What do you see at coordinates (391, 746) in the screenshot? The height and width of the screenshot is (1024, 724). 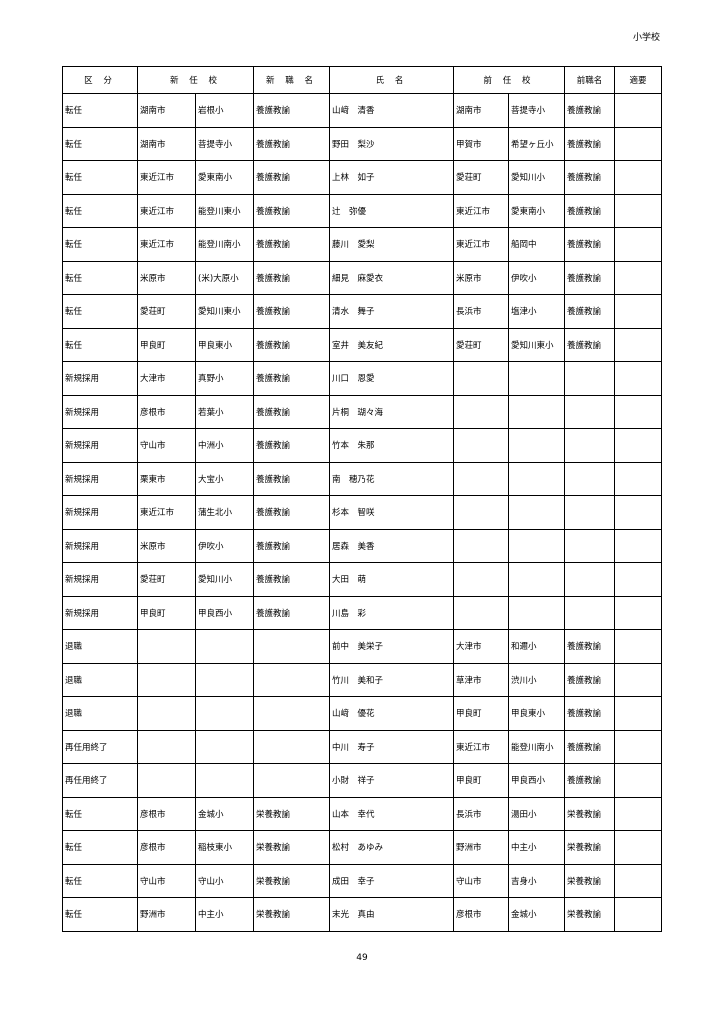 I see `cell-name: 中川 寿子` at bounding box center [391, 746].